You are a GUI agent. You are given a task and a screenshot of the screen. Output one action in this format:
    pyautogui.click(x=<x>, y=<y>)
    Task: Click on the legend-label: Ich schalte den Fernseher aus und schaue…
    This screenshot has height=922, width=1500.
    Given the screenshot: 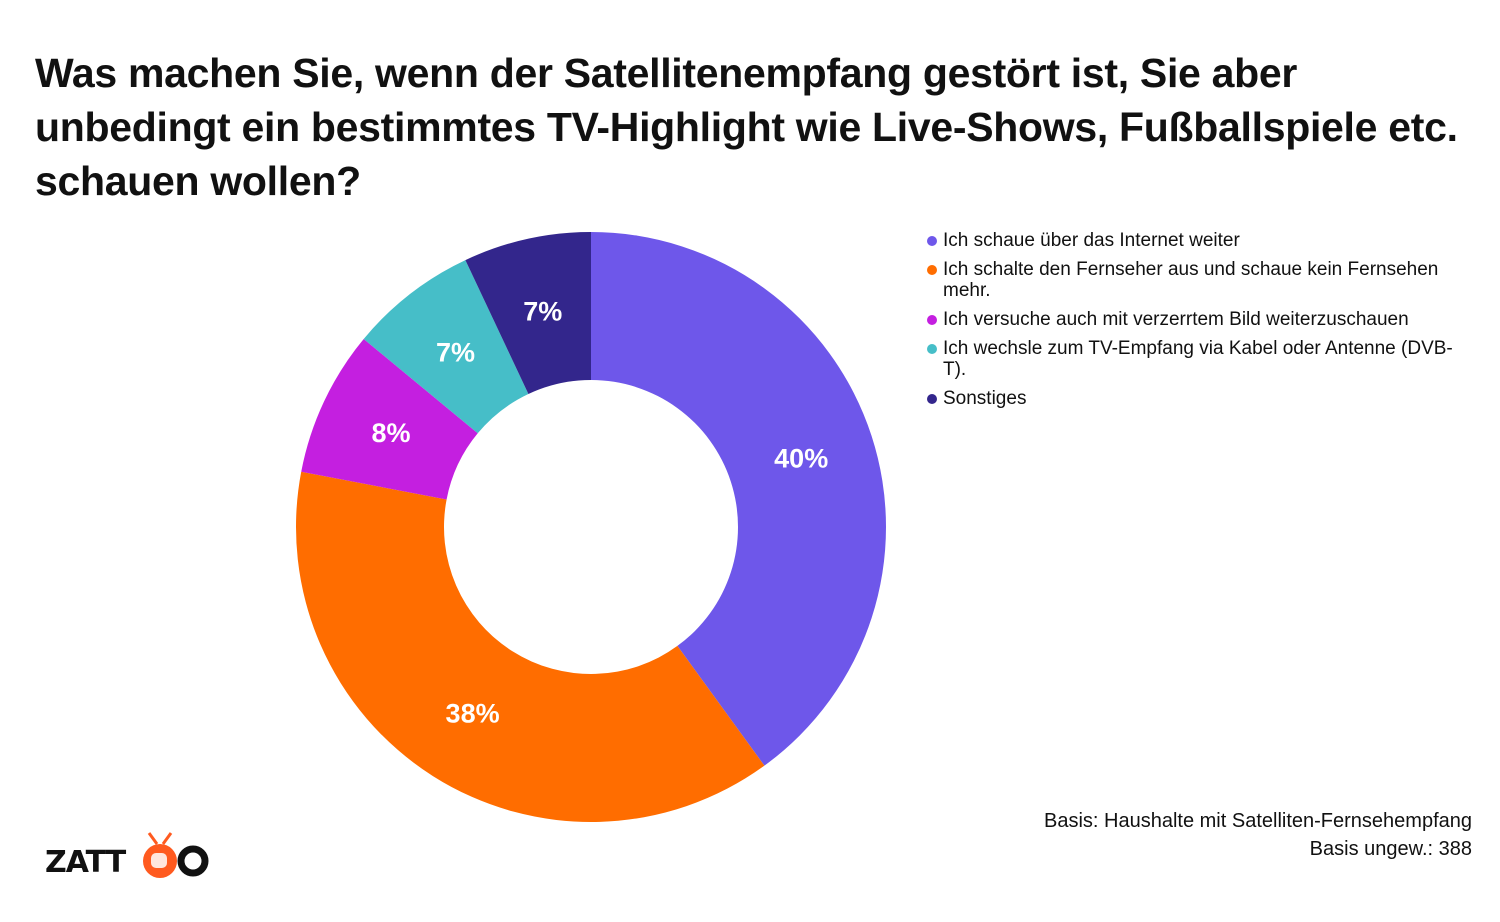 What is the action you would take?
    pyautogui.click(x=1191, y=280)
    